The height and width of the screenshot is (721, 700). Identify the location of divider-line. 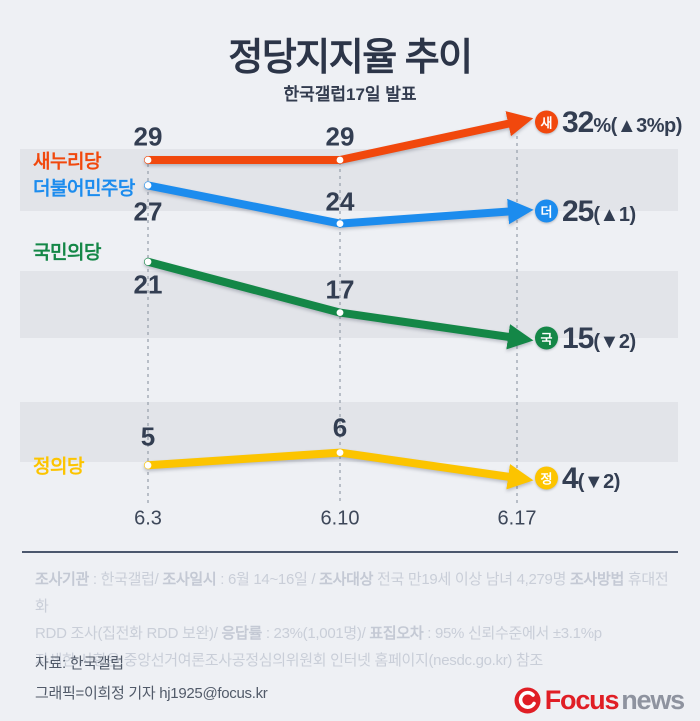
(350, 552).